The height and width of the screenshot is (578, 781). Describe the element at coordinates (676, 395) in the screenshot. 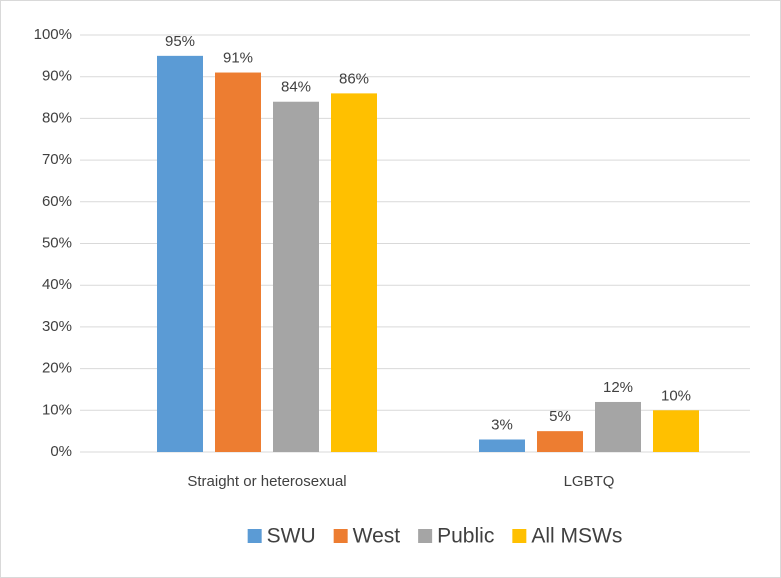

I see `data-label: 10%` at that location.